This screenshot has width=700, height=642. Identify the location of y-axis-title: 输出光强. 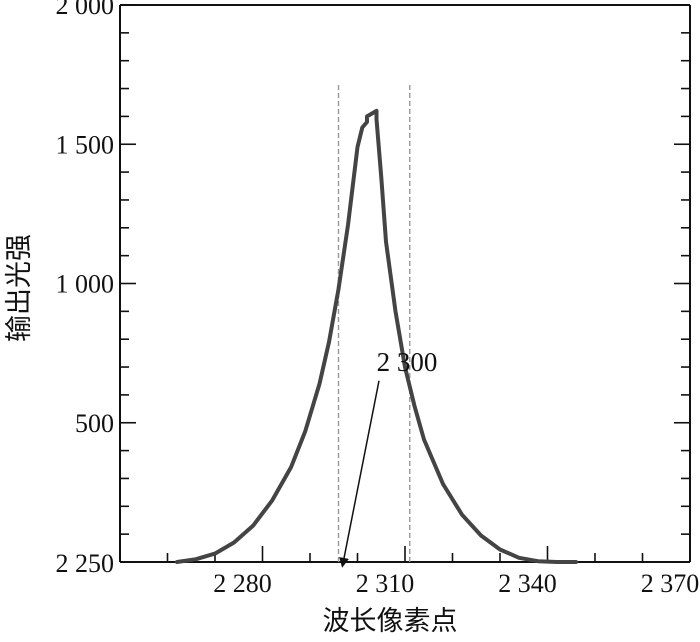
(19, 288).